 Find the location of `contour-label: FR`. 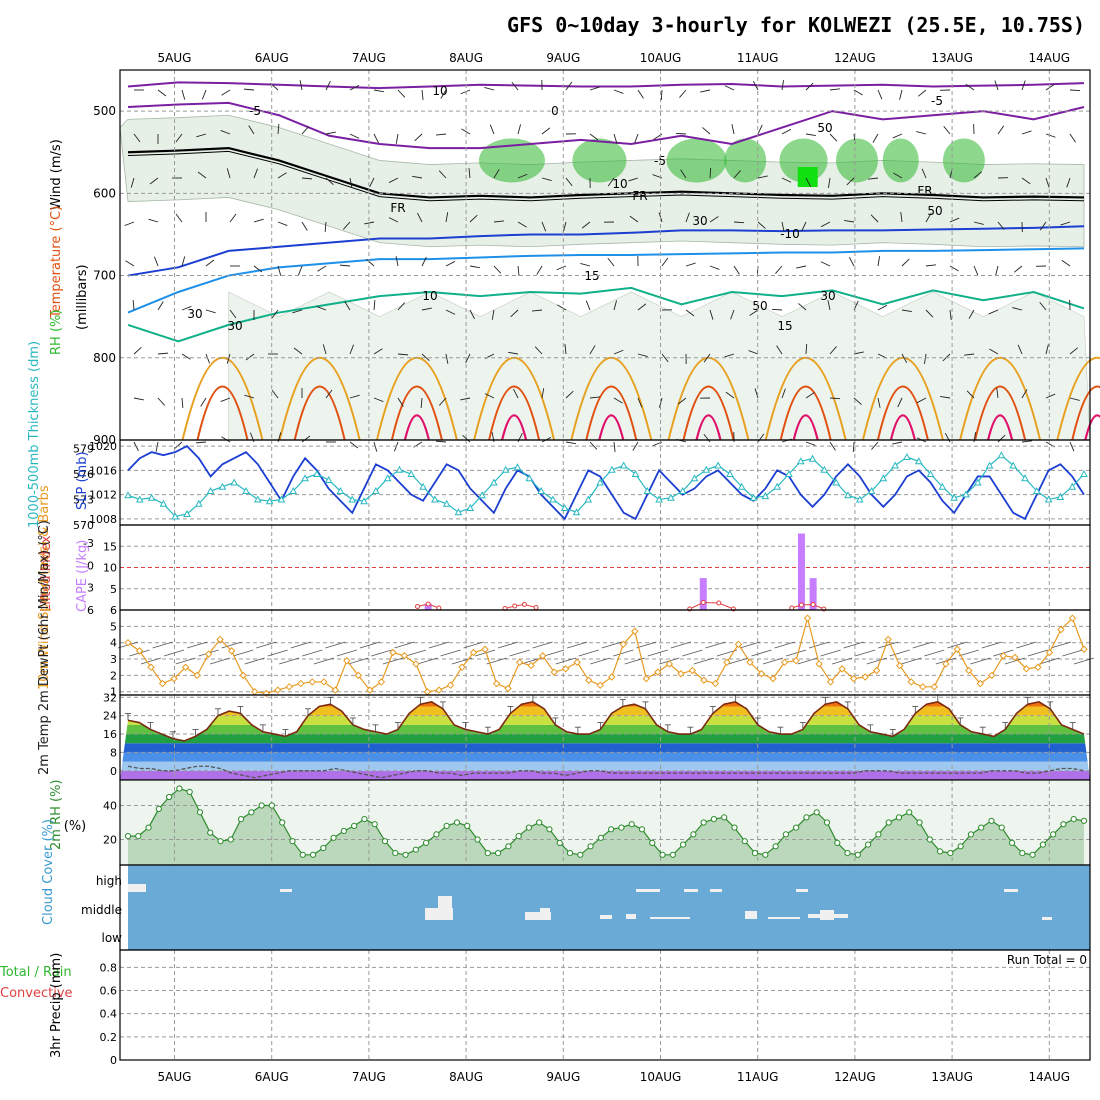

contour-label: FR is located at coordinates (397, 208).